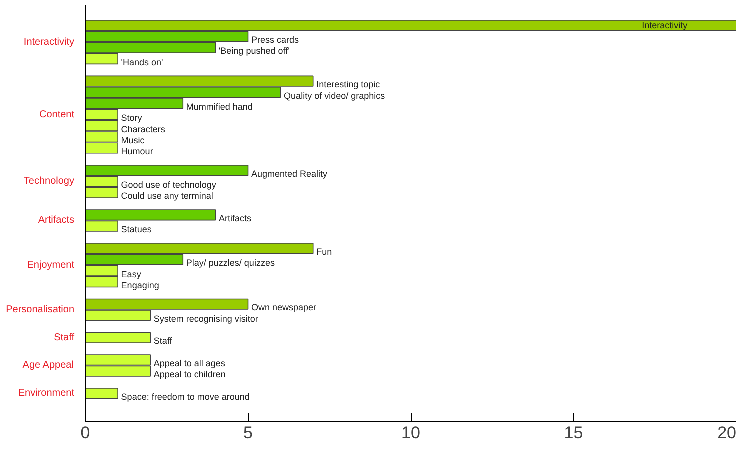 The height and width of the screenshot is (451, 736). What do you see at coordinates (85, 433) in the screenshot?
I see `x-tick-label: 0` at bounding box center [85, 433].